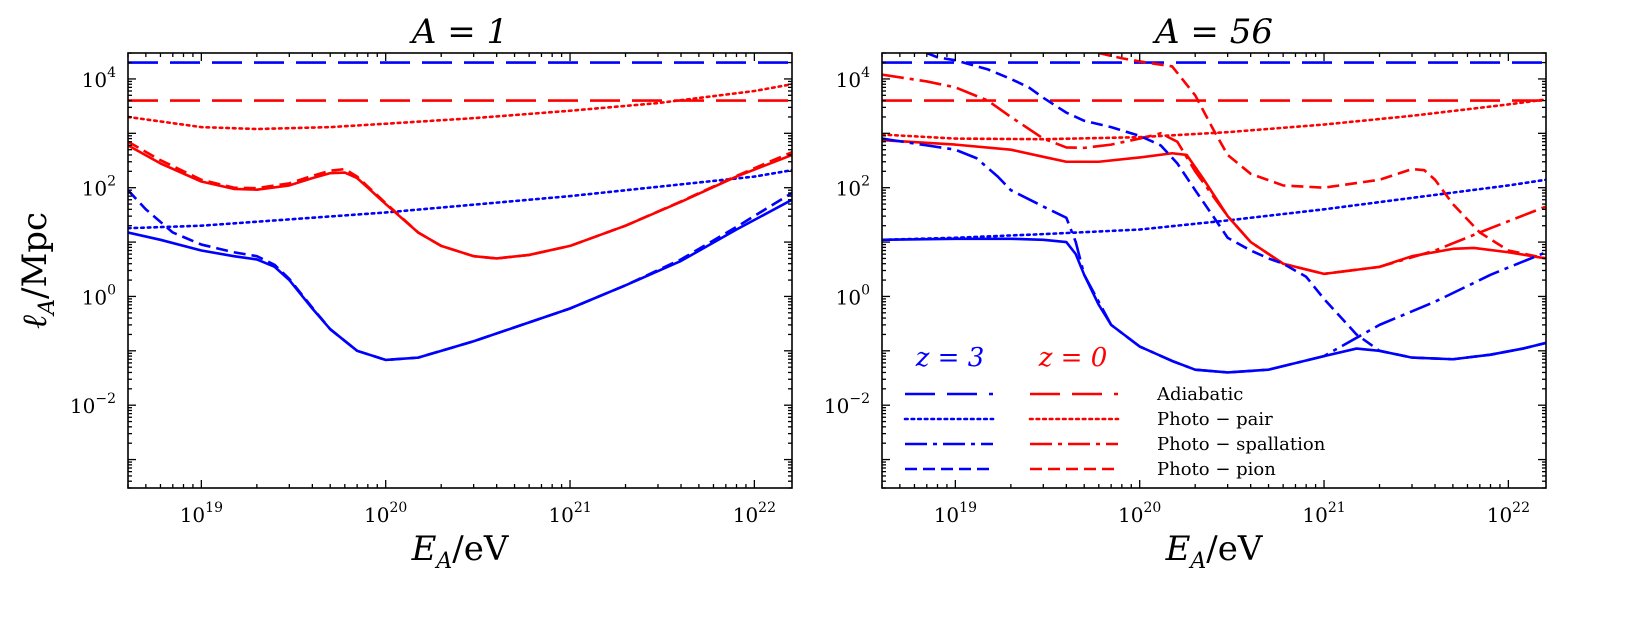 The image size is (1649, 618). Describe the element at coordinates (950, 358) in the screenshot. I see `legend-title-z3: z = 3` at that location.